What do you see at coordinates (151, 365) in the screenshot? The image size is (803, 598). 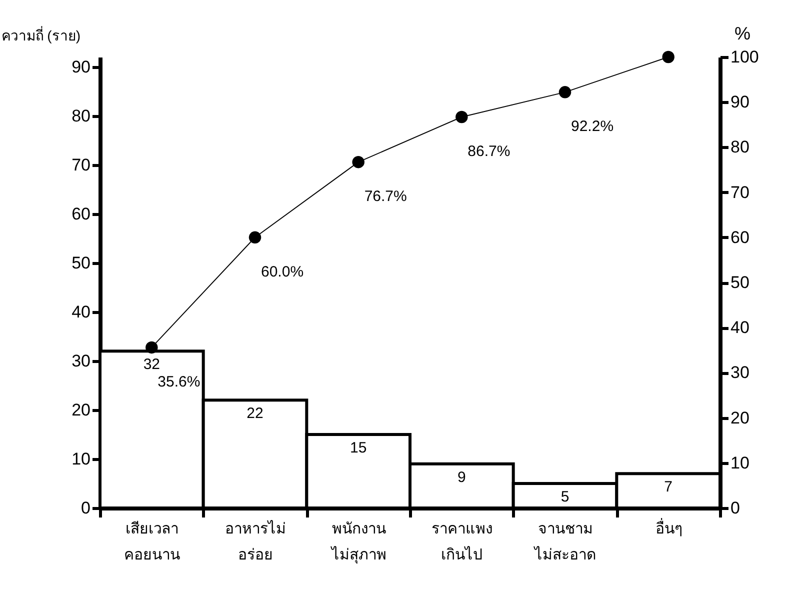 I see `data-label: 32` at bounding box center [151, 365].